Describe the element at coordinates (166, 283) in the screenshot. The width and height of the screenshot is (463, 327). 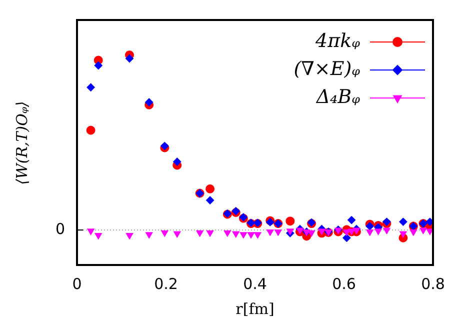
I see `x-tick-label: 0.2` at that location.